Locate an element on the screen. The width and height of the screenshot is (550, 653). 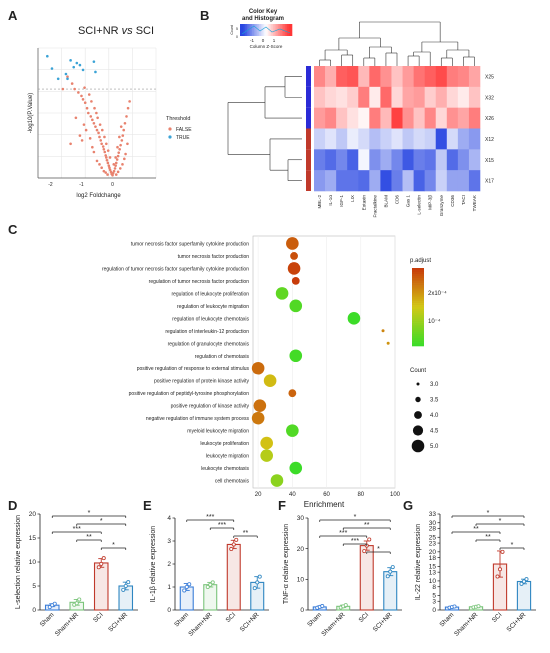
heatmap-column-label: LIX is located at coordinates (352, 198).